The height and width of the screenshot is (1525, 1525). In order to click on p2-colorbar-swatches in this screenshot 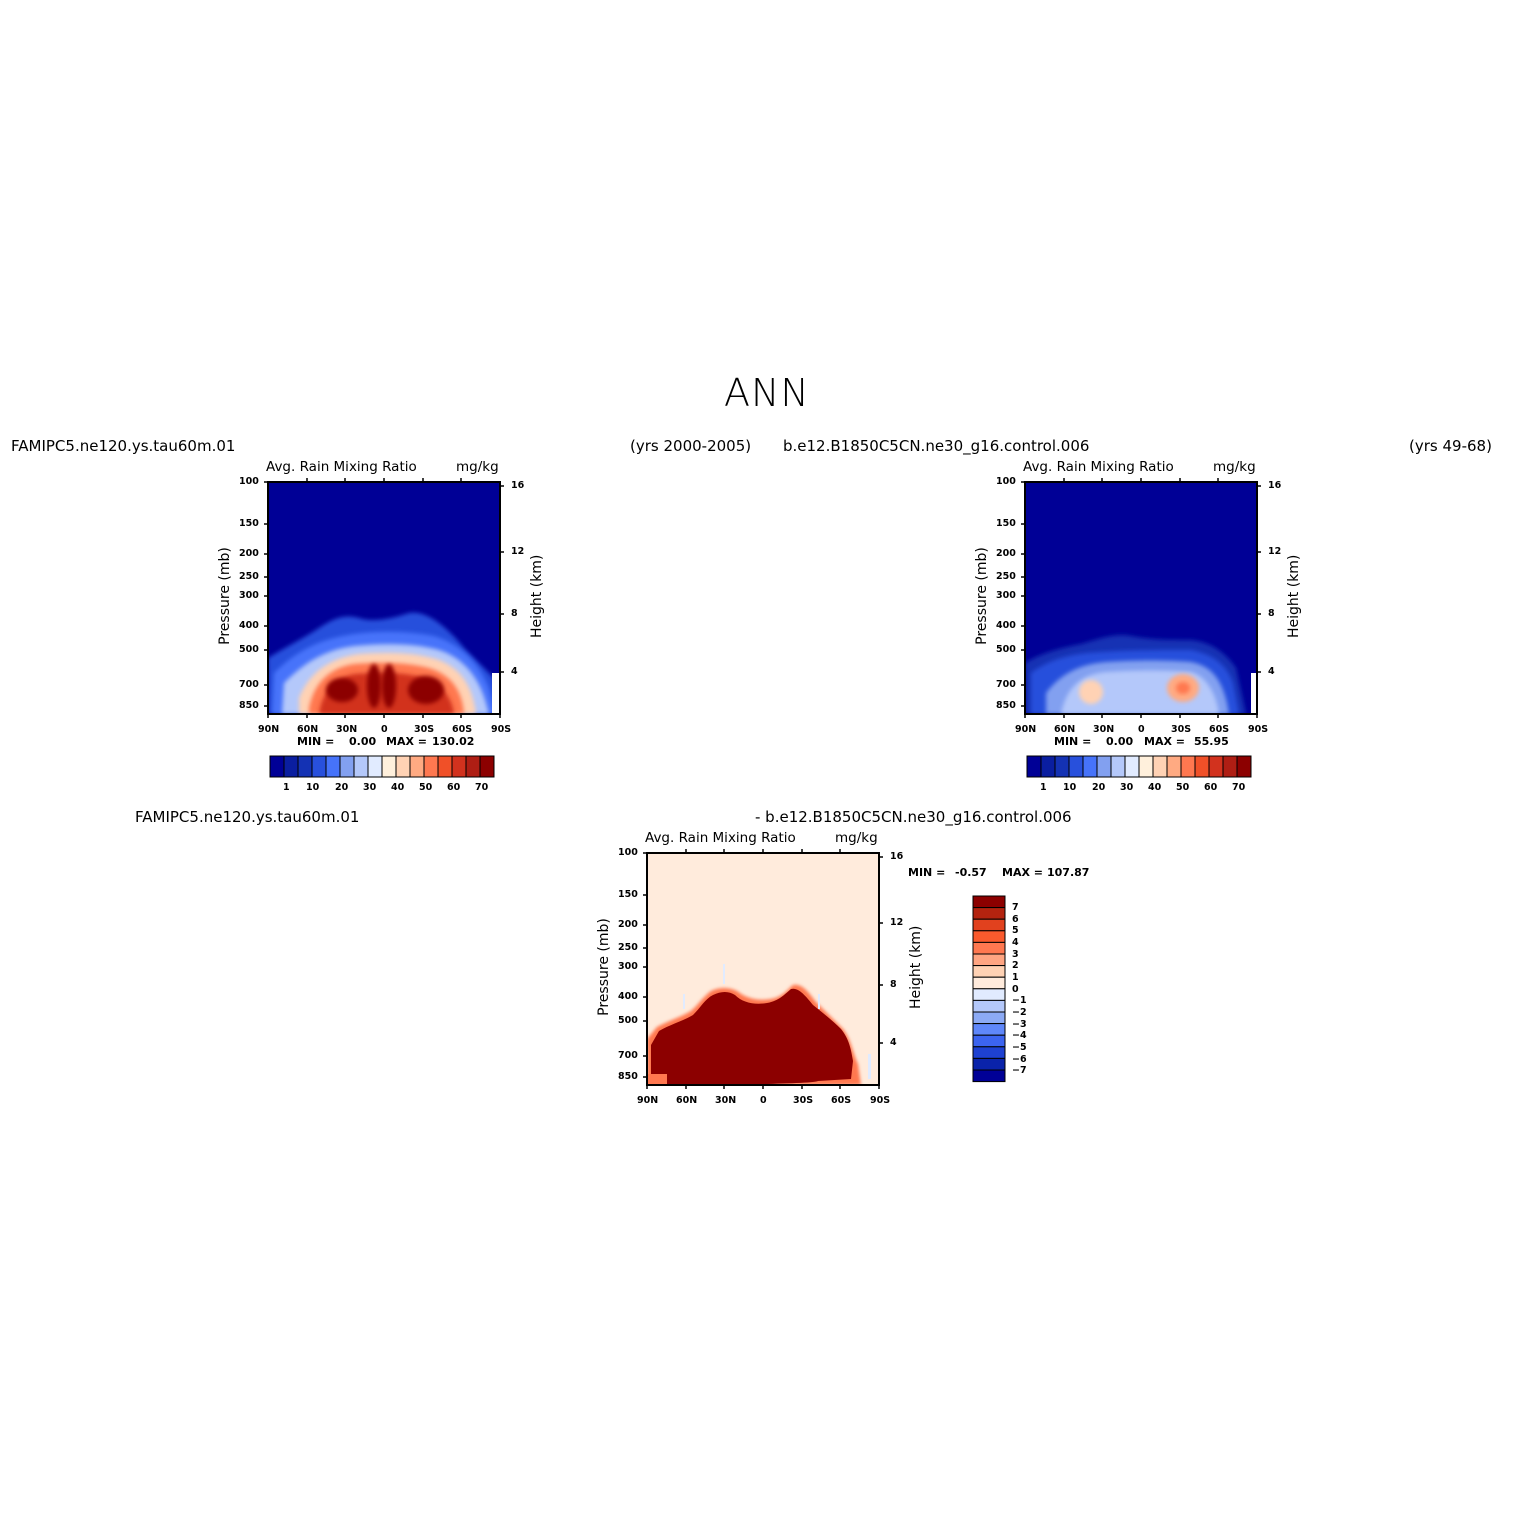, I will do `click(1139, 766)`.